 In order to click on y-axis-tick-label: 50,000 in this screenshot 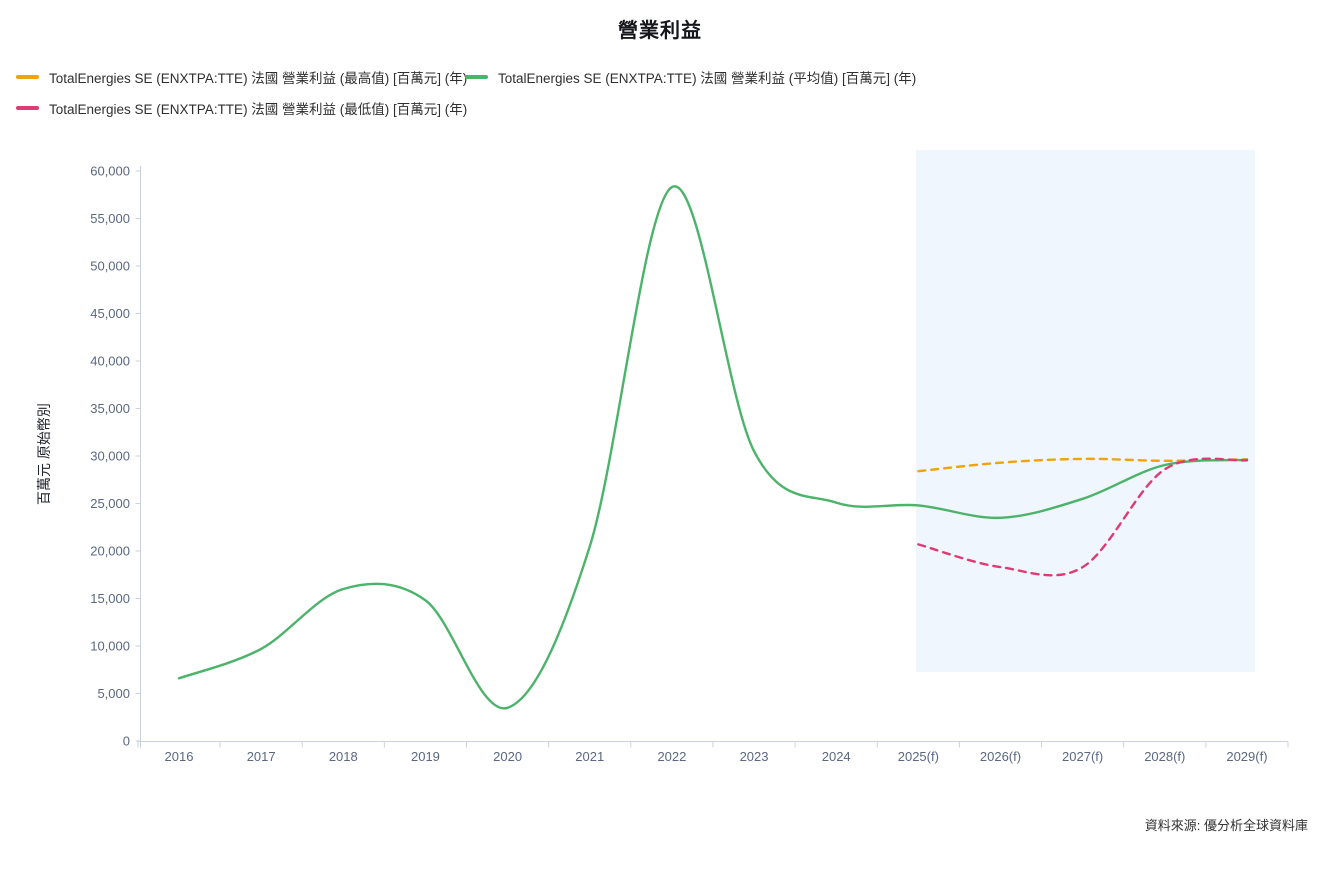, I will do `click(110, 266)`.